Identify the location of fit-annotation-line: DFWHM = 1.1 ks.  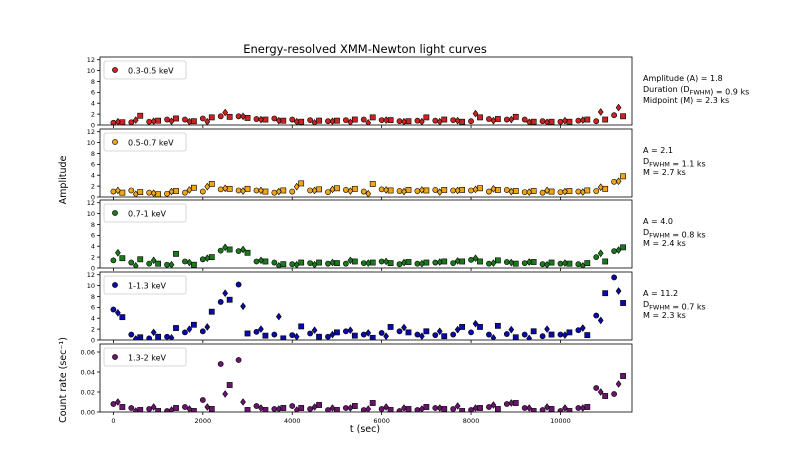
(674, 163).